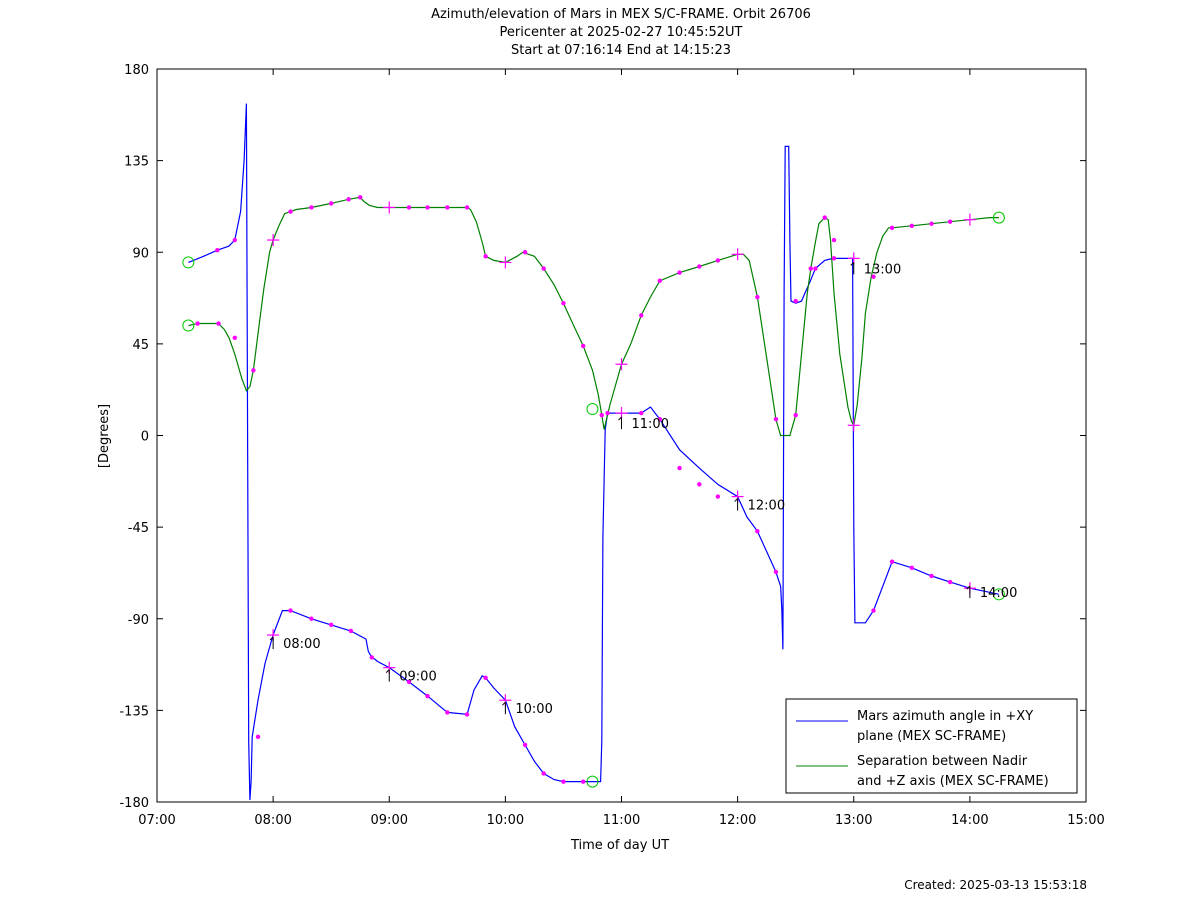 This screenshot has height=901, width=1200. I want to click on legend-label-separation-line-2: and +Z axis (MEX SC-FRAME), so click(953, 781).